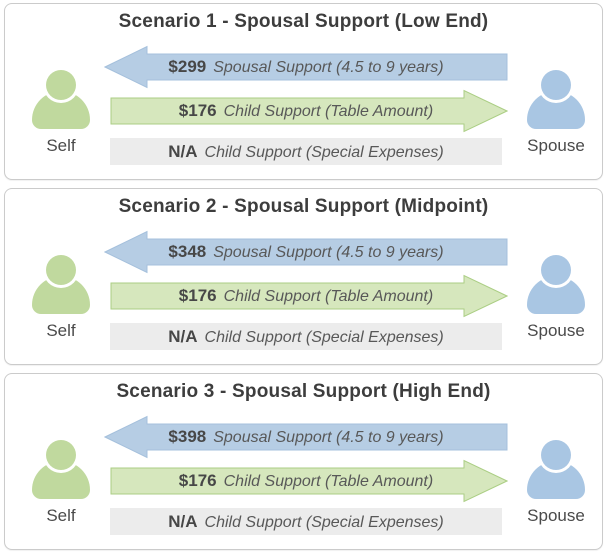 Image resolution: width=607 pixels, height=553 pixels. I want to click on scenario-title: Scenario 1 - Spousal Support (Low End), so click(303, 21).